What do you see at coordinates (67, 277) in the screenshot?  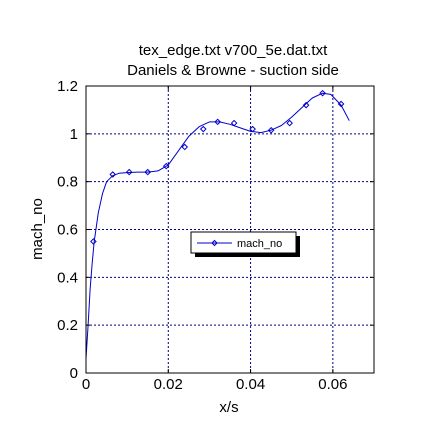 I see `y-tick-label: 0.4` at bounding box center [67, 277].